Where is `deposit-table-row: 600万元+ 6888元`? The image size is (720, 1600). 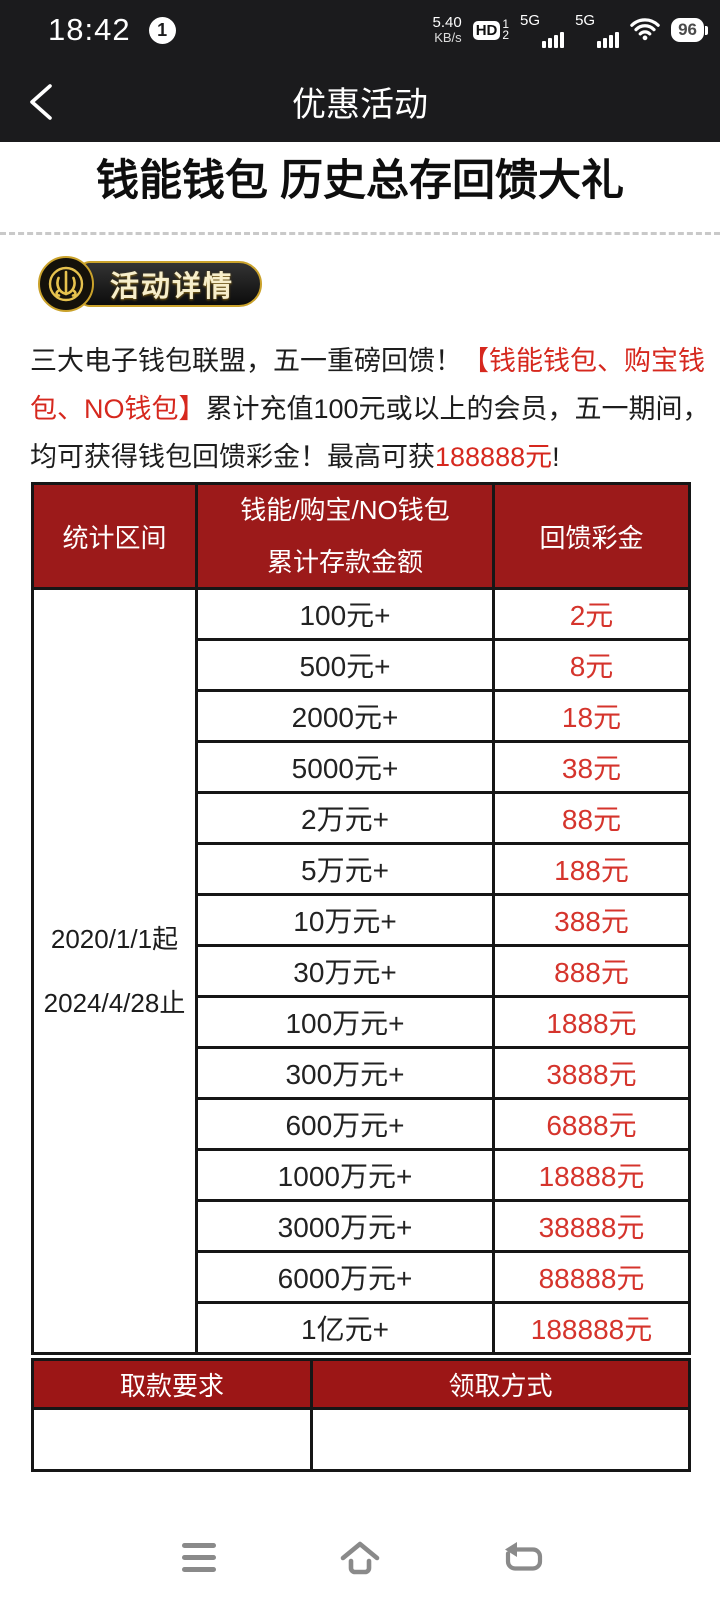 deposit-table-row: 600万元+ 6888元 is located at coordinates (362, 1124).